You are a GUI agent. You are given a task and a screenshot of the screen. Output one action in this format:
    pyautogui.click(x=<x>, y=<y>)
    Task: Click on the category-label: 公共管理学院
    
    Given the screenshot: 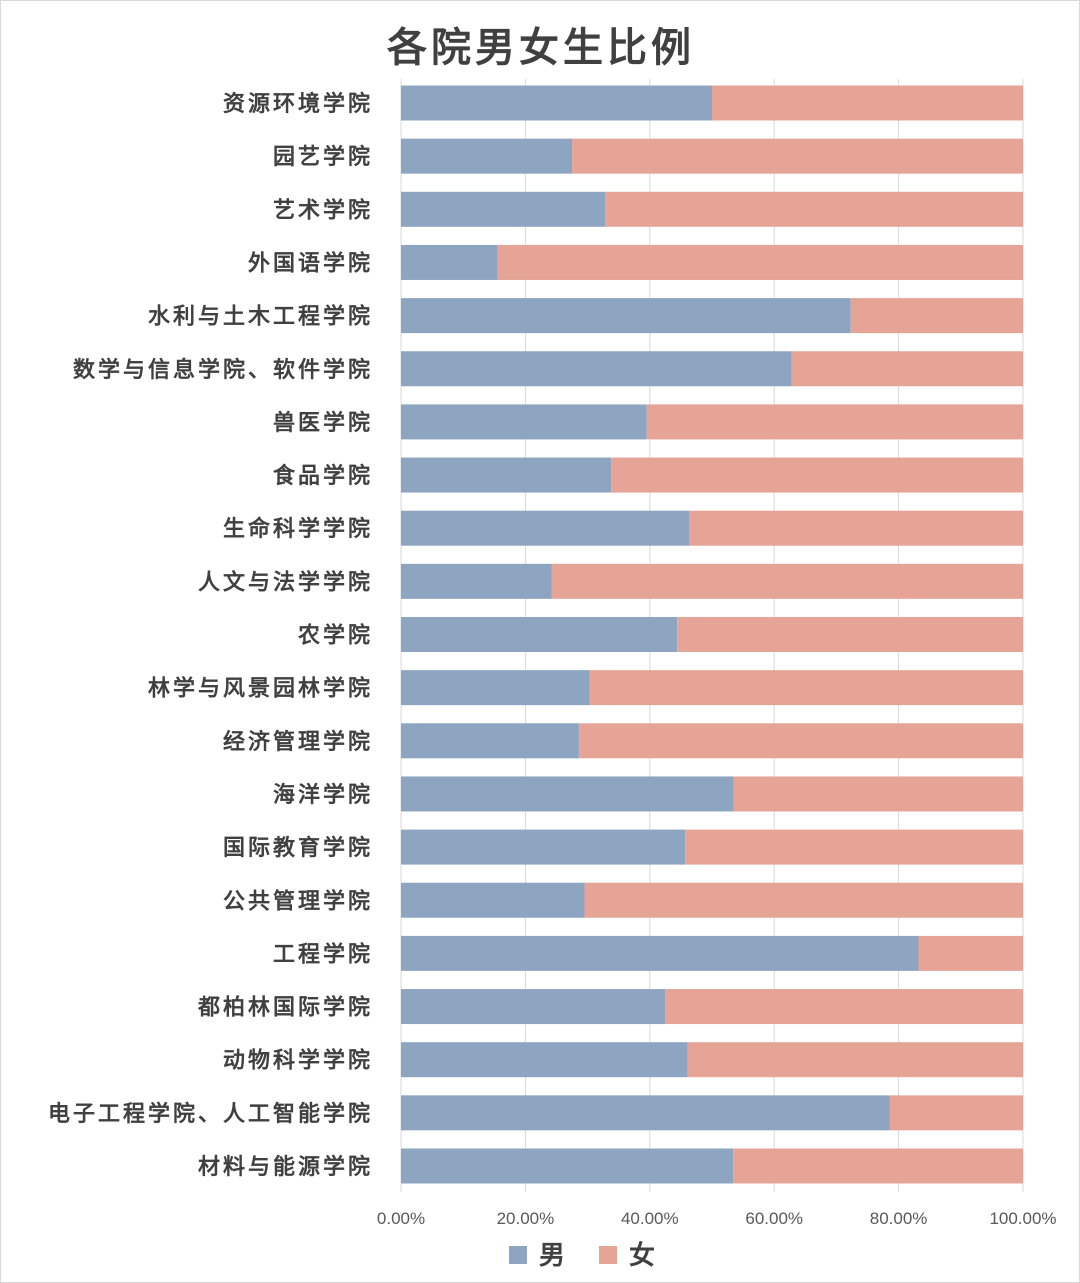 What is the action you would take?
    pyautogui.click(x=298, y=901)
    